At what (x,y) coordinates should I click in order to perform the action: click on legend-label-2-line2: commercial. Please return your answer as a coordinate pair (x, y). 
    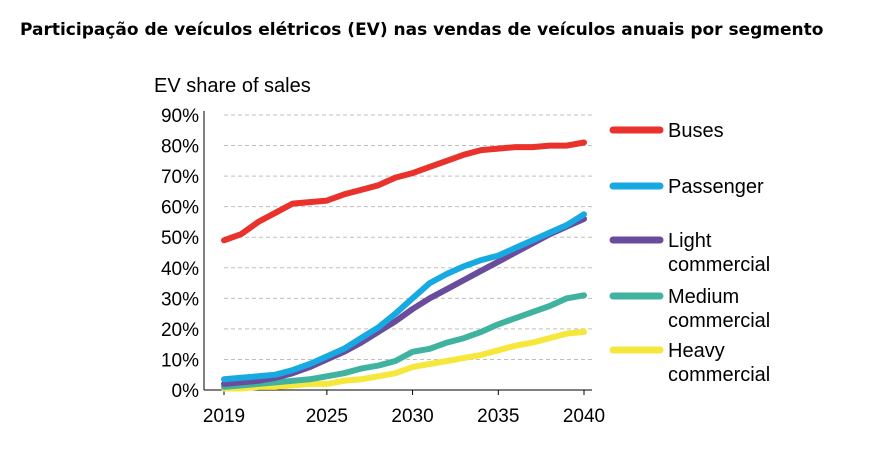
    Looking at the image, I should click on (719, 265).